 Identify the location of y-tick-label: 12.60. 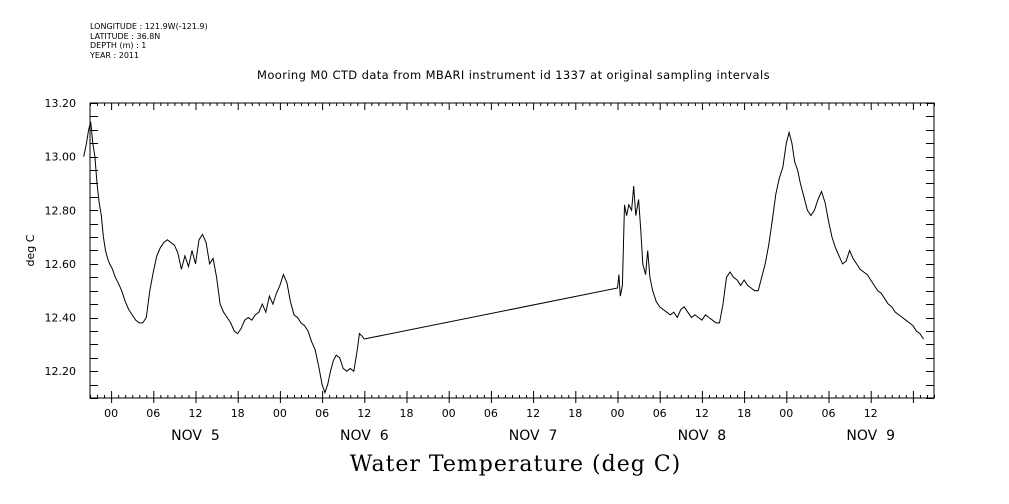
(61, 264).